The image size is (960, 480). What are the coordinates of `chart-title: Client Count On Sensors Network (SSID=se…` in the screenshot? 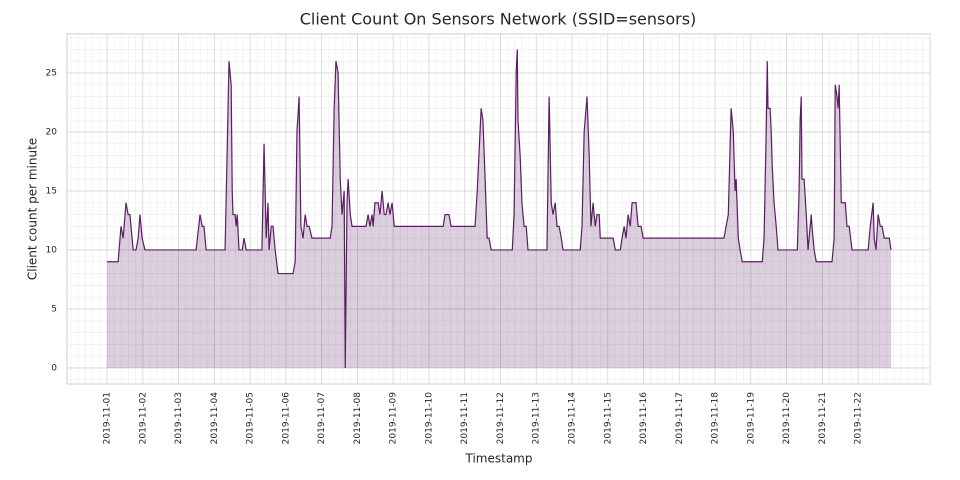 It's located at (498, 19).